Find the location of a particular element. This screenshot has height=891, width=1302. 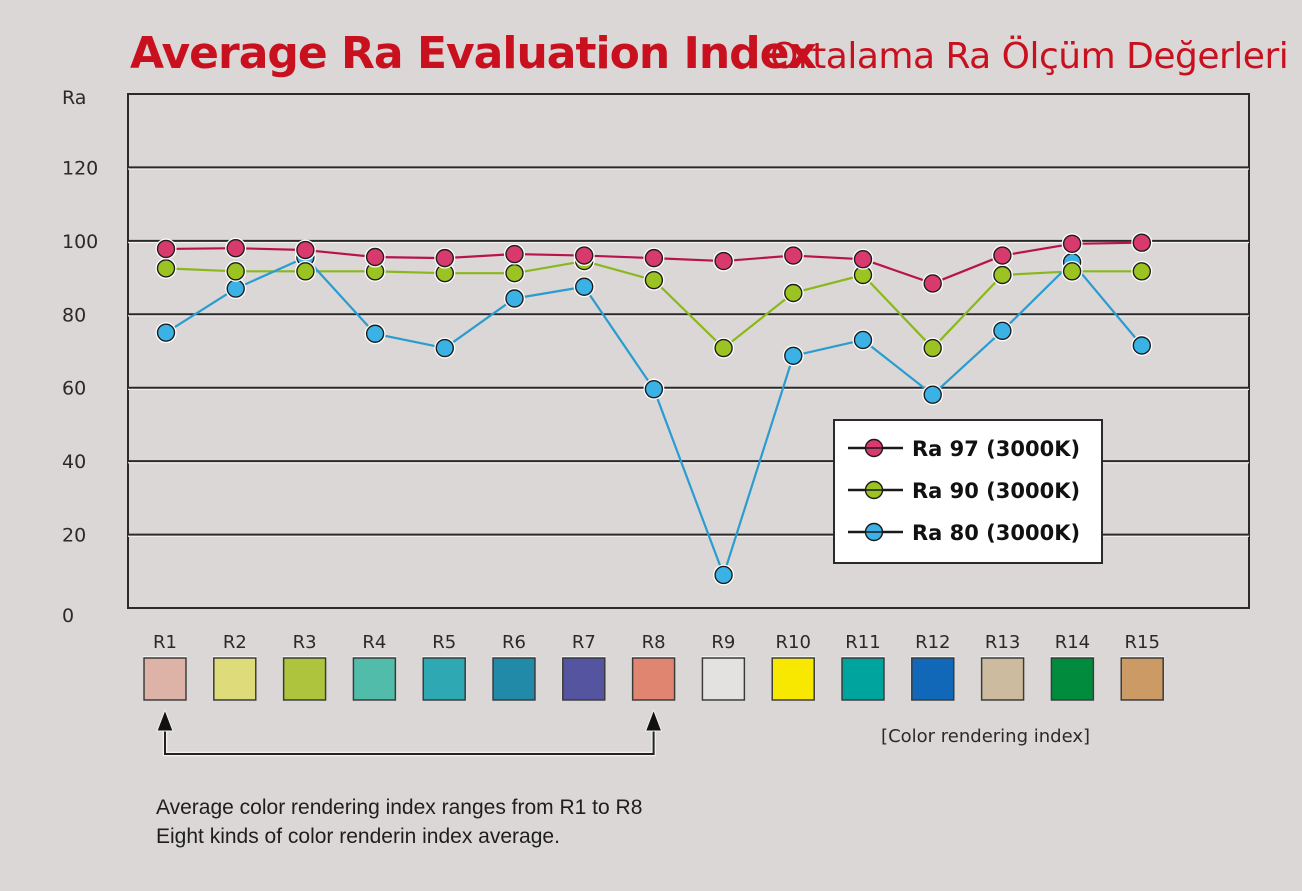

category-label: R4 is located at coordinates (374, 642).